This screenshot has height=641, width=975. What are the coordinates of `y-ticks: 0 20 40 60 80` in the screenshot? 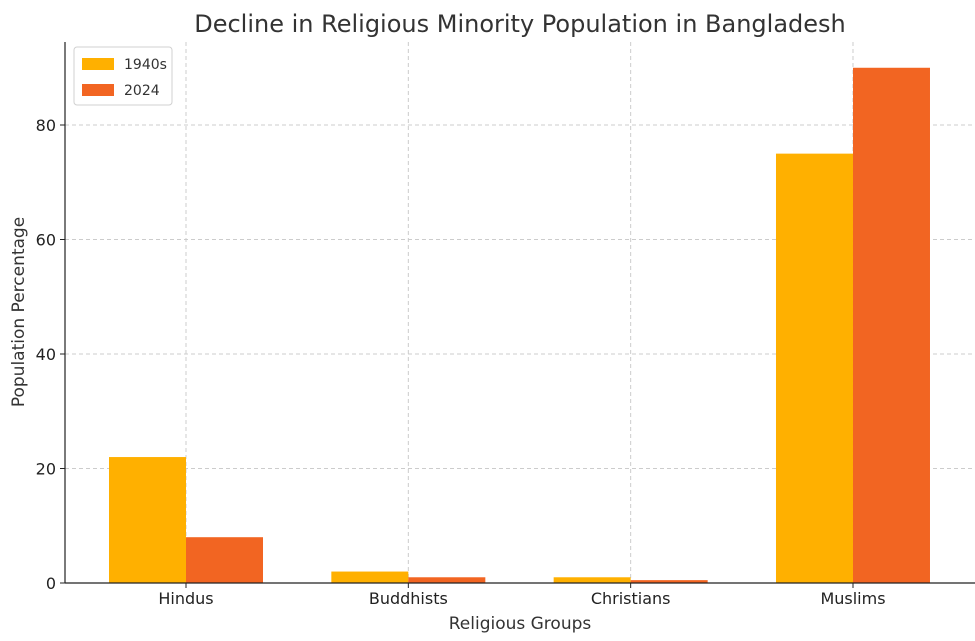 It's located at (50, 354).